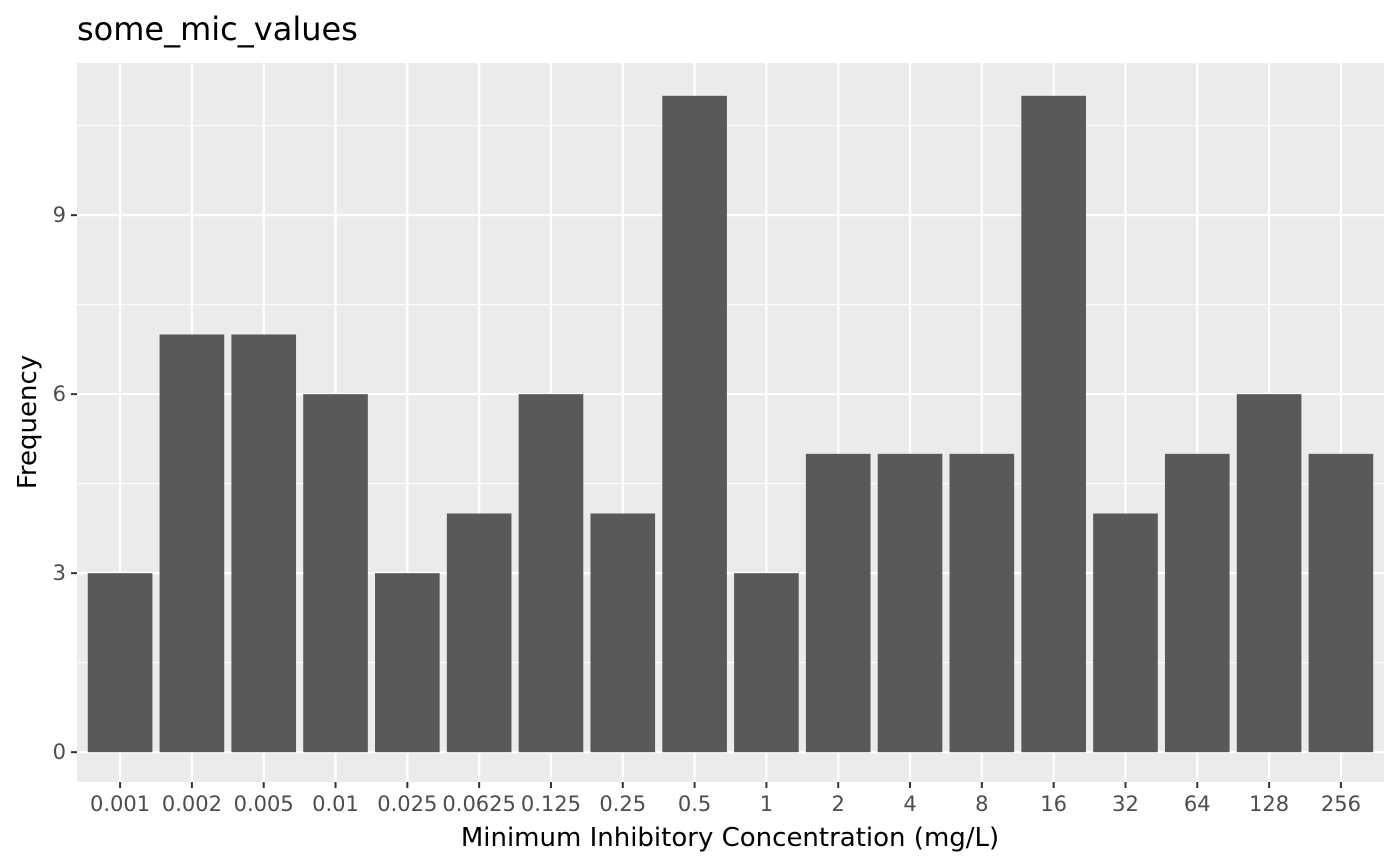 The height and width of the screenshot is (866, 1400). I want to click on x-tick-label: 1, so click(766, 804).